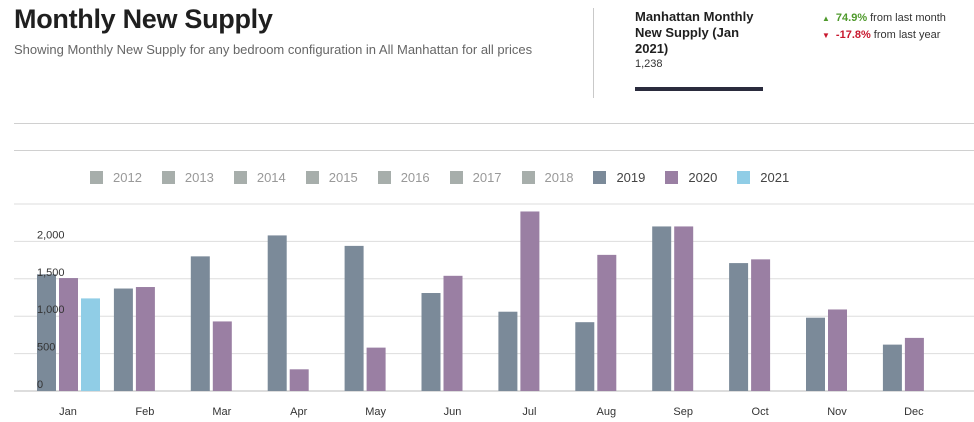  Describe the element at coordinates (143, 19) in the screenshot. I see `page-title: Monthly New Supply` at that location.